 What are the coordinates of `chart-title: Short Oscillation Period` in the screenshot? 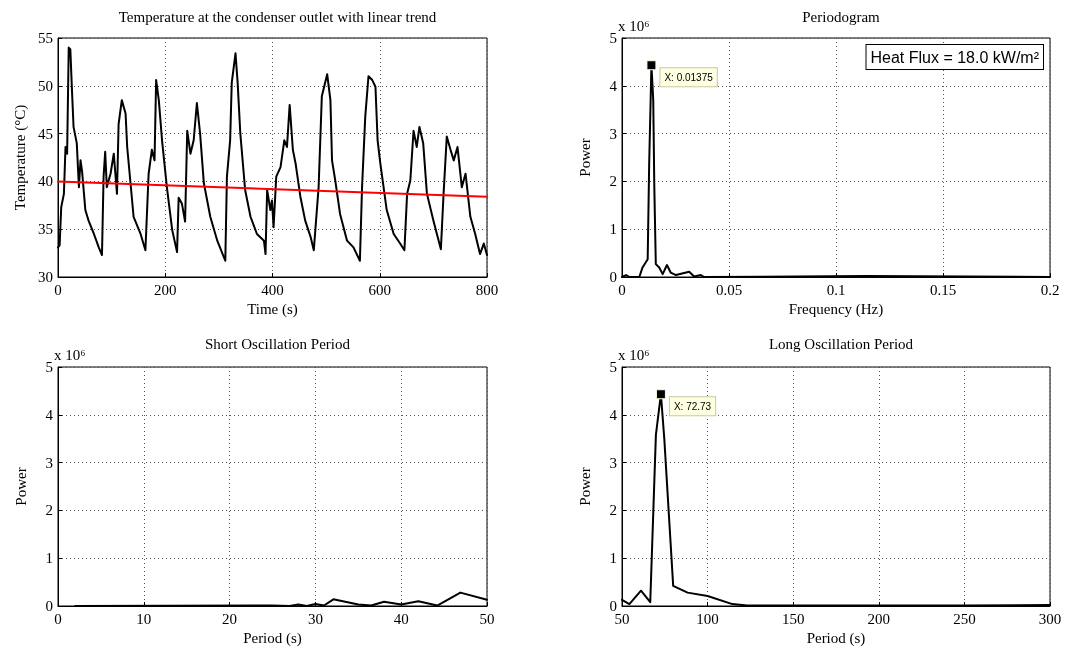 It's located at (278, 343).